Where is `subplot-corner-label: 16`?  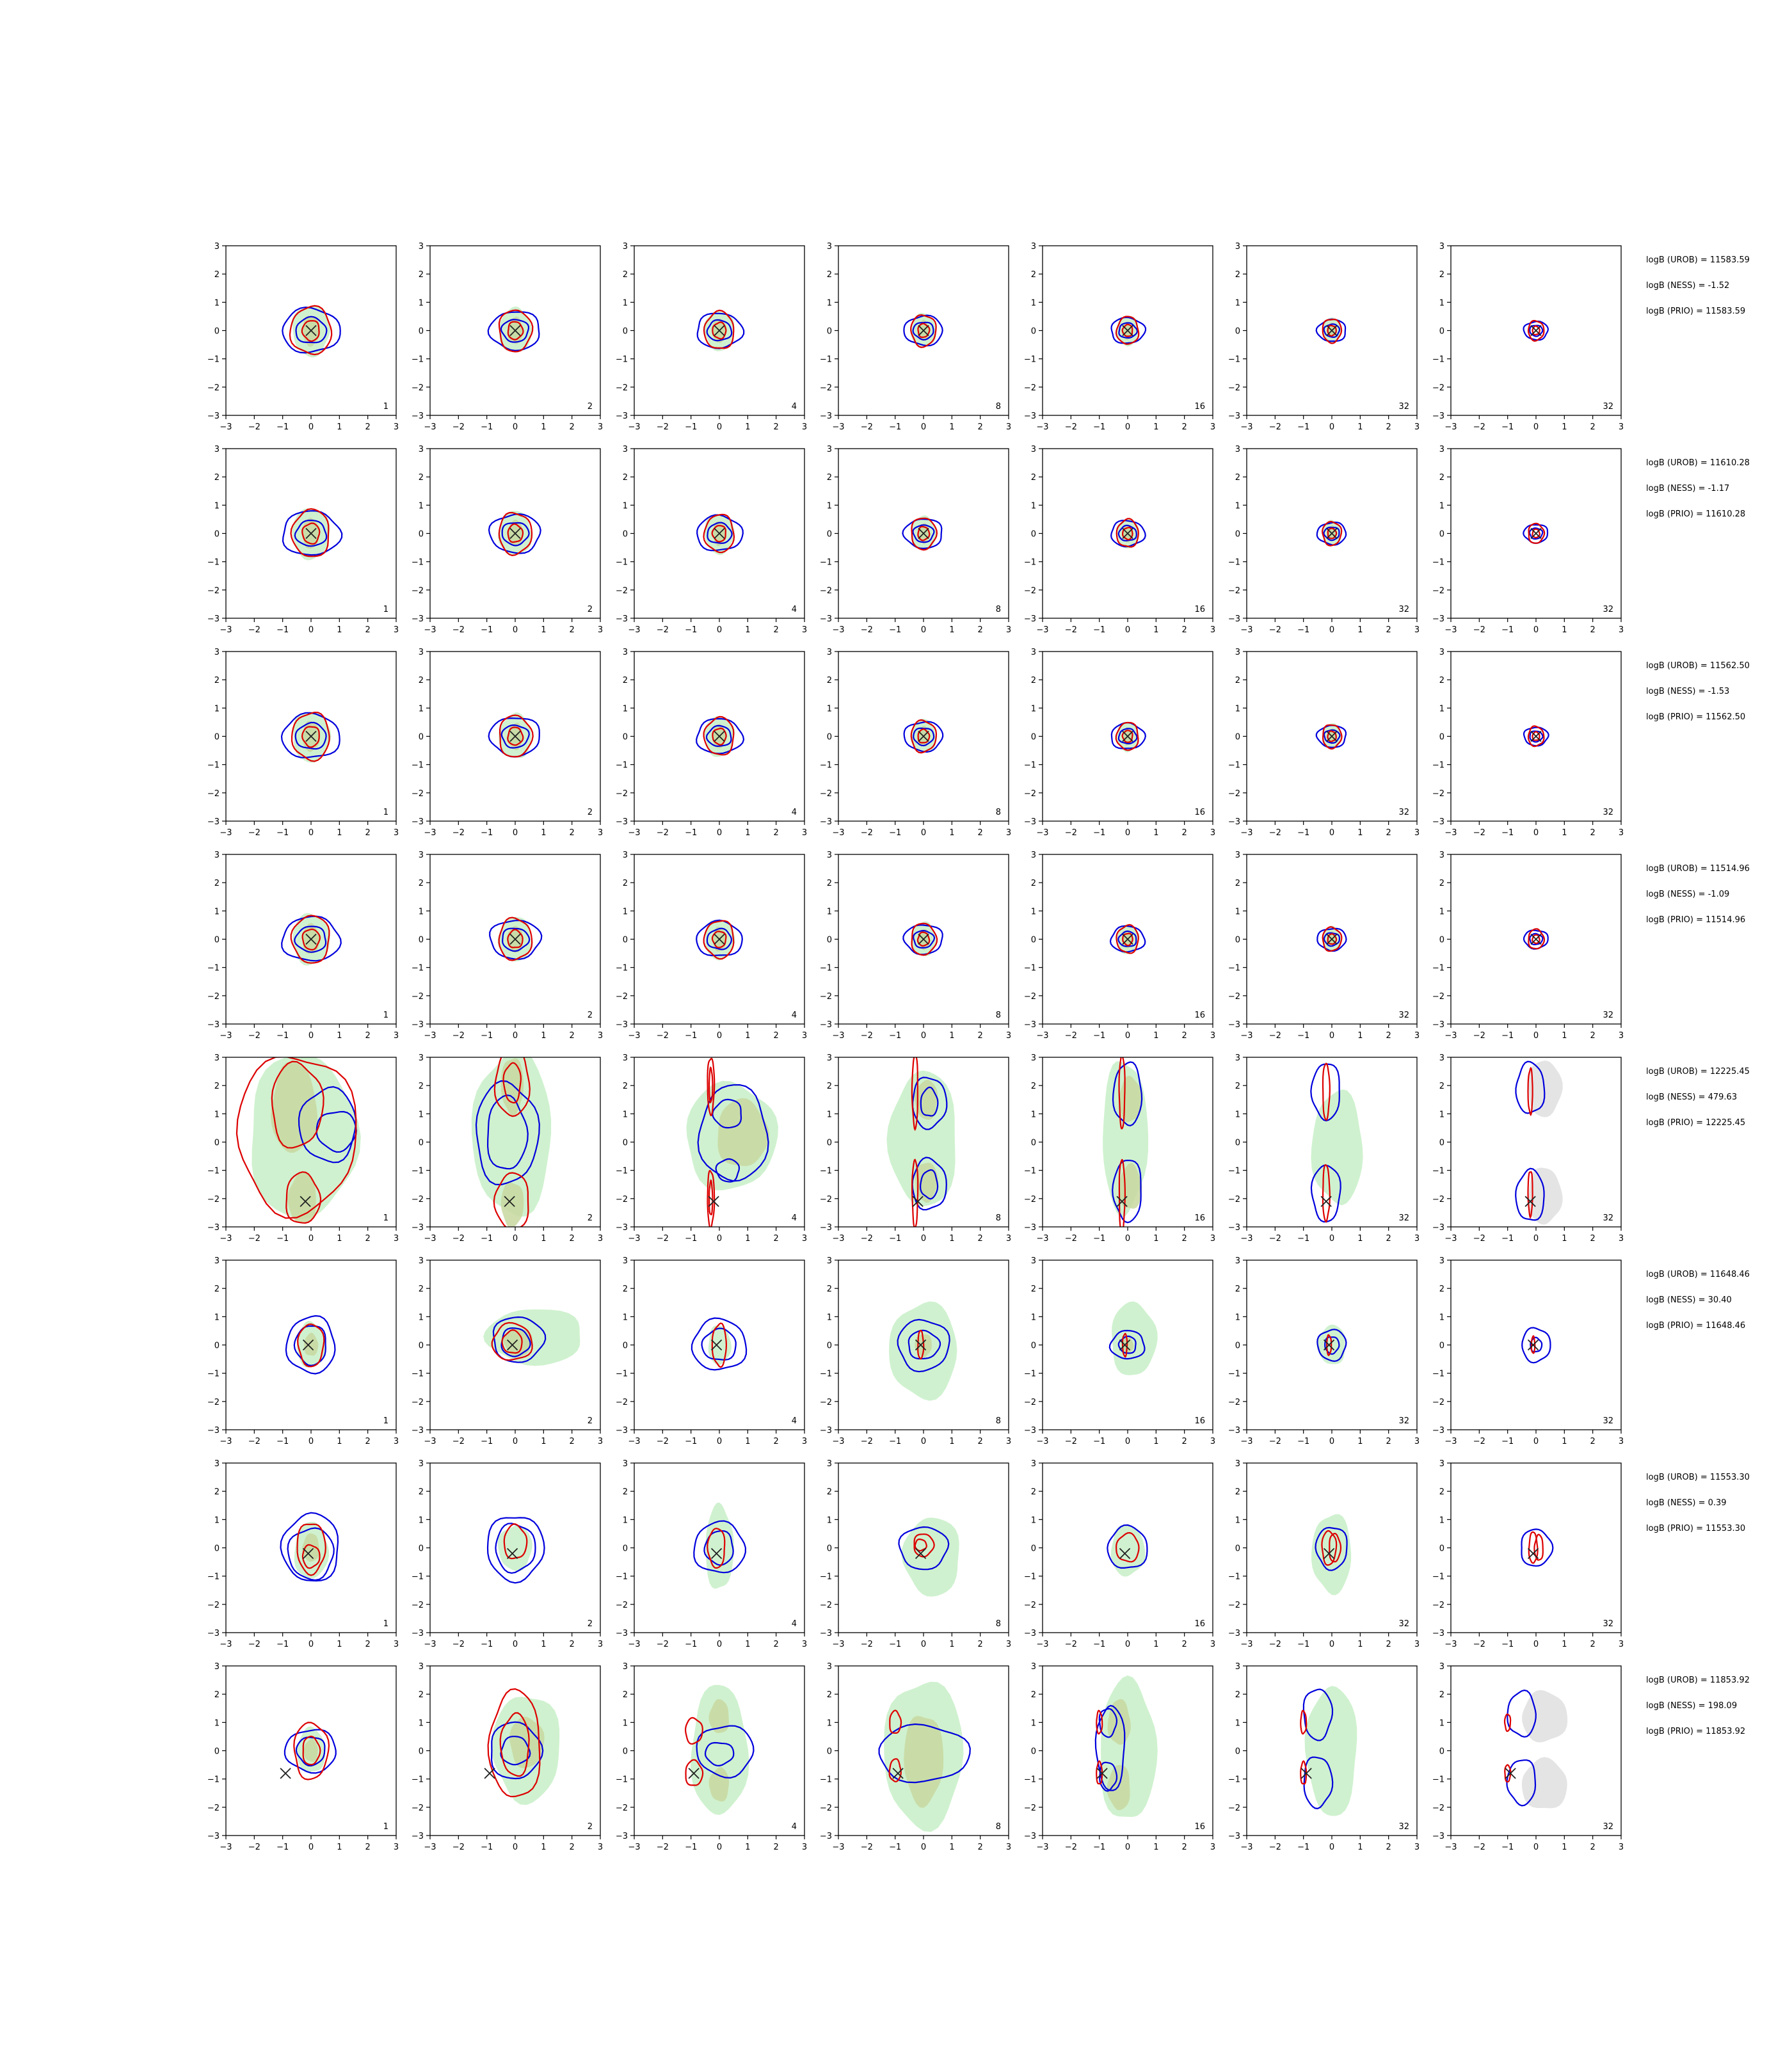 subplot-corner-label: 16 is located at coordinates (1199, 812).